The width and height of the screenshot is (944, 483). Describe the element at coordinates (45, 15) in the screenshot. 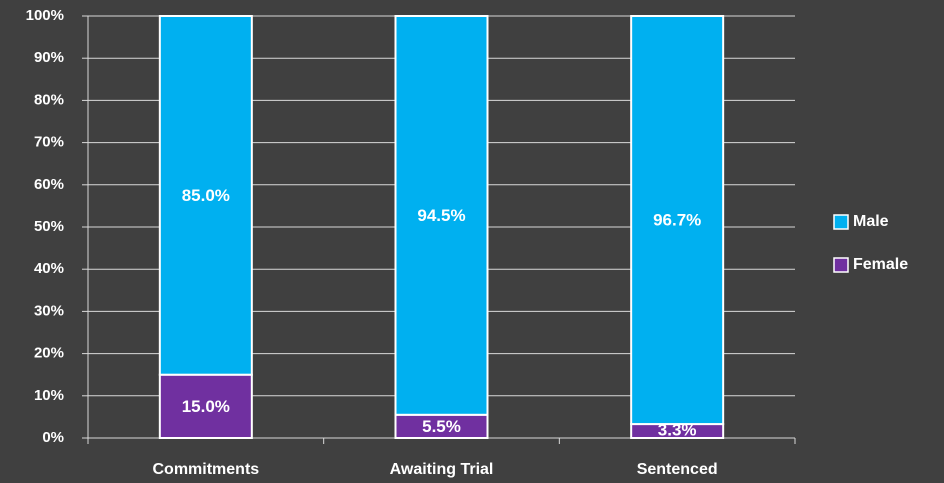

I see `y-tick-label: 100%` at that location.